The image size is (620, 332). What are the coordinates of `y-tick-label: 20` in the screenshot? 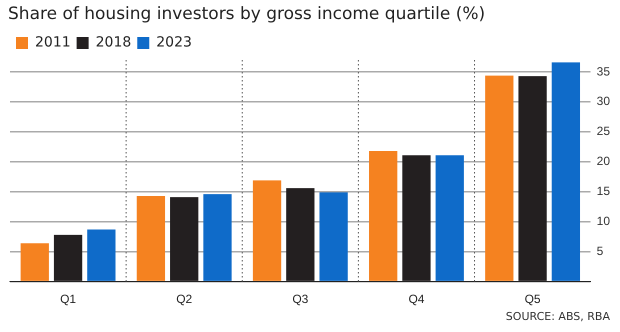 It's located at (603, 161).